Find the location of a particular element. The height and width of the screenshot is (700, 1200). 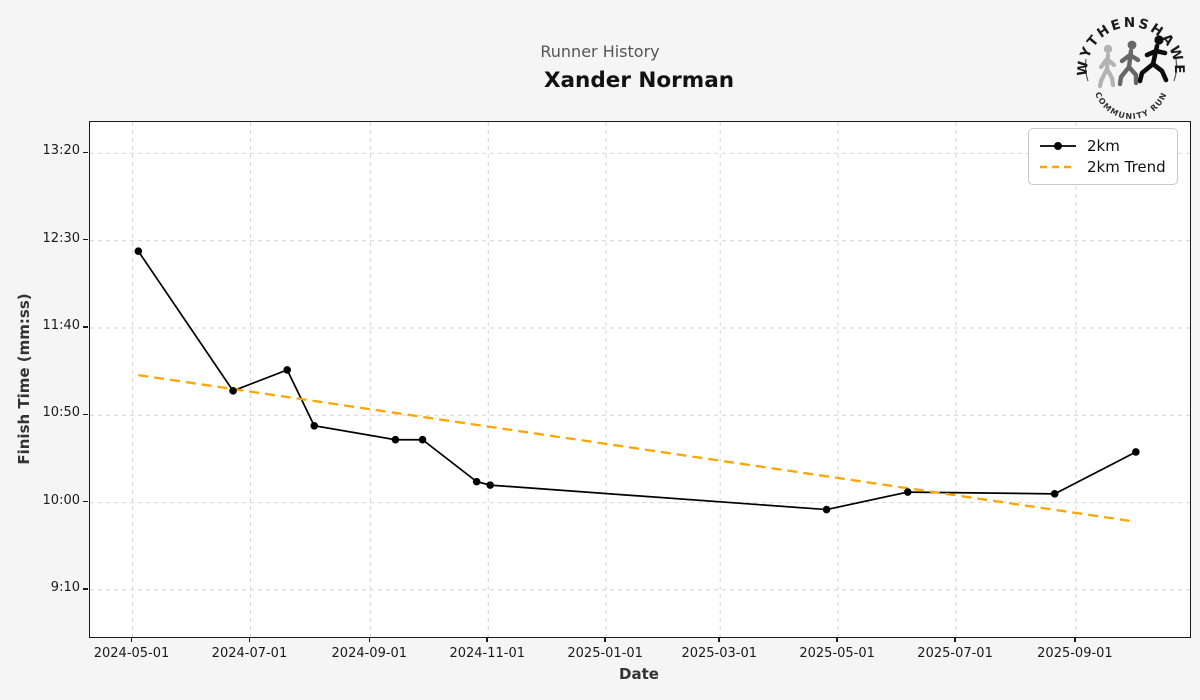

legend-dashed-line-icon is located at coordinates (1058, 167).